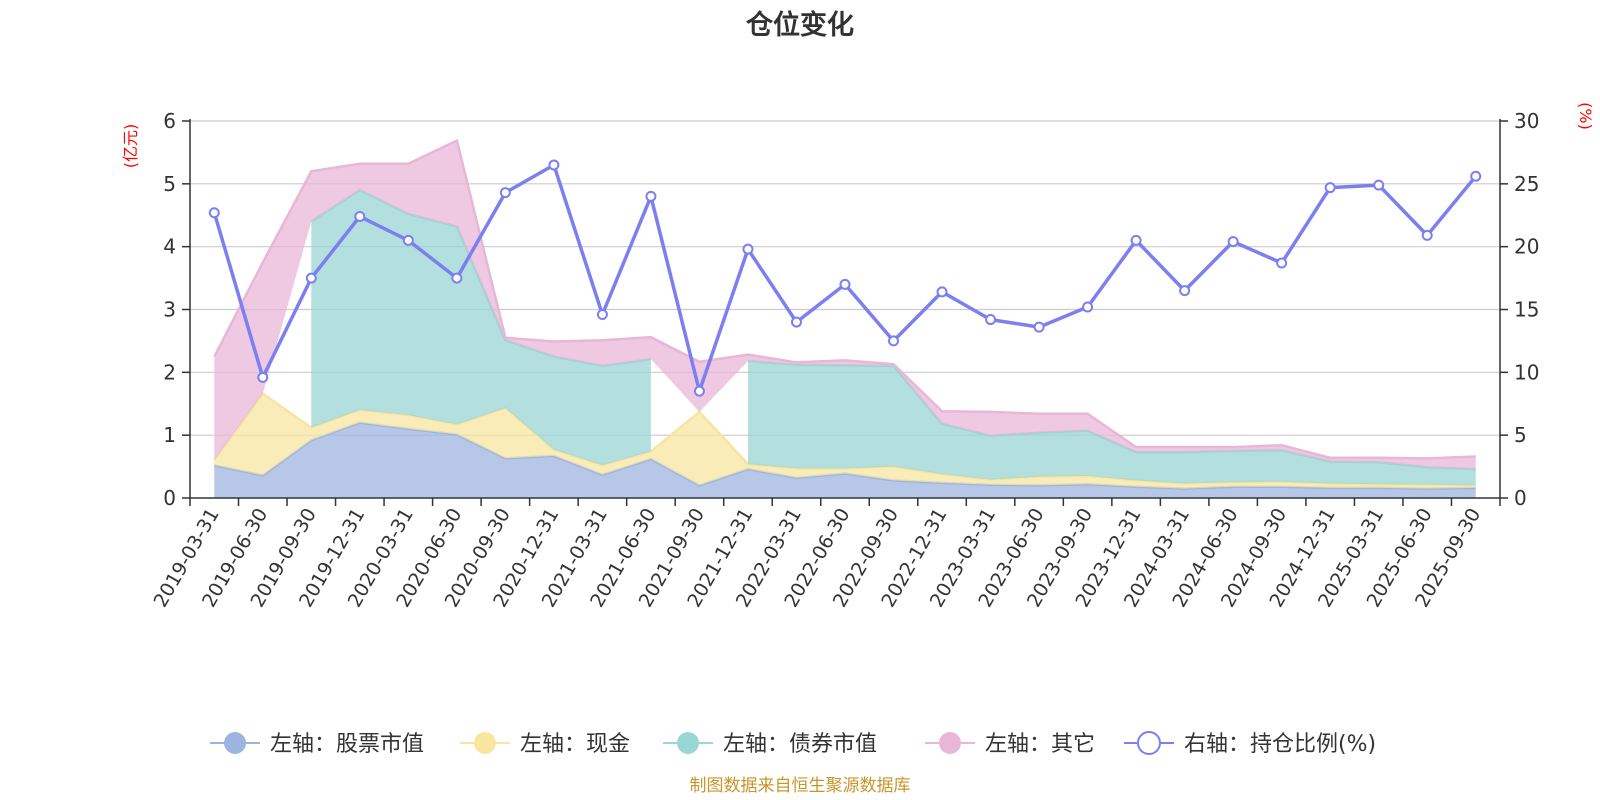 This screenshot has width=1600, height=800. Describe the element at coordinates (169, 498) in the screenshot. I see `left-tick-label: 0` at that location.